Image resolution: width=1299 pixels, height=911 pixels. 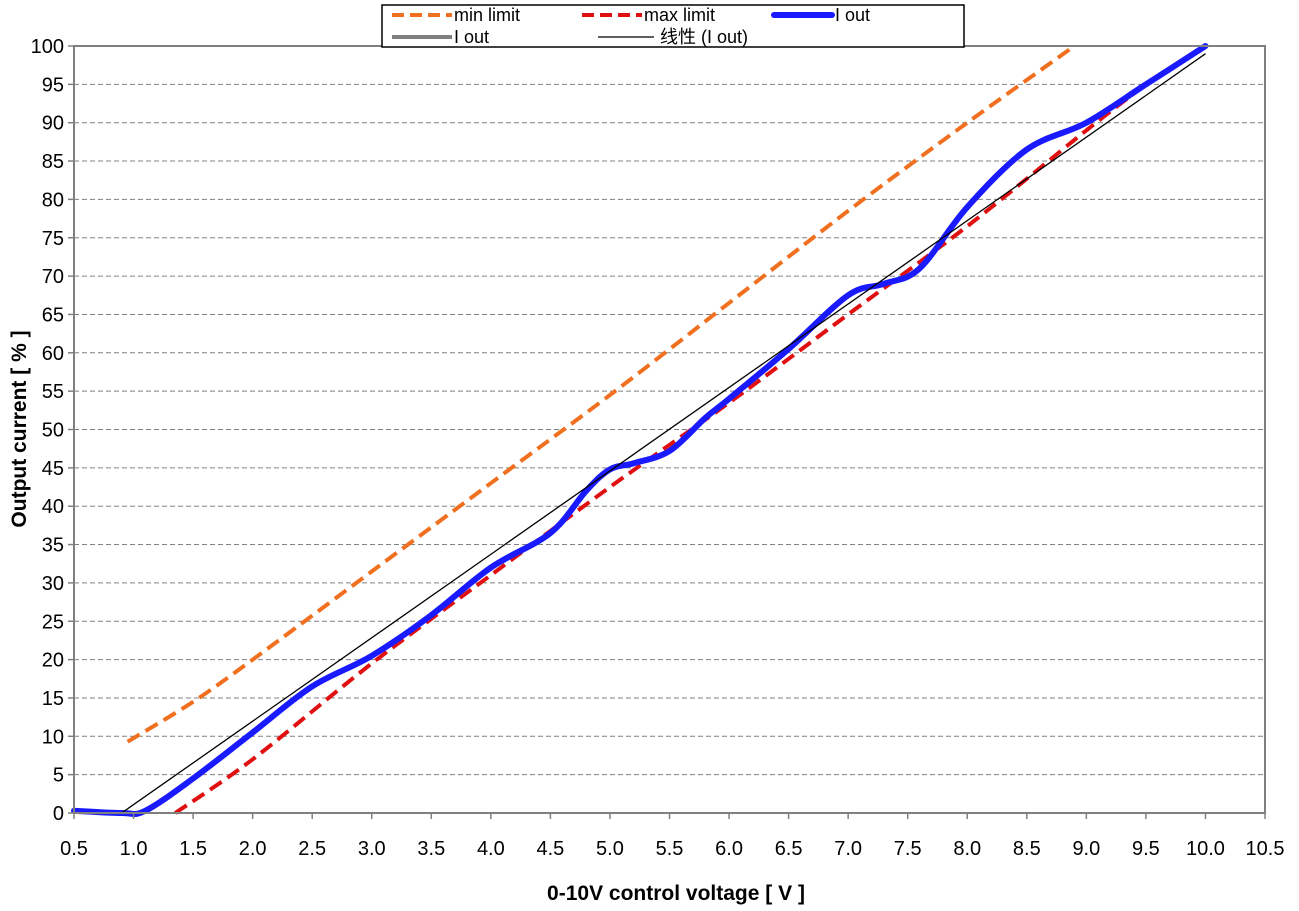 What do you see at coordinates (550, 849) in the screenshot?
I see `x-tick-label-4.5: 4.5` at bounding box center [550, 849].